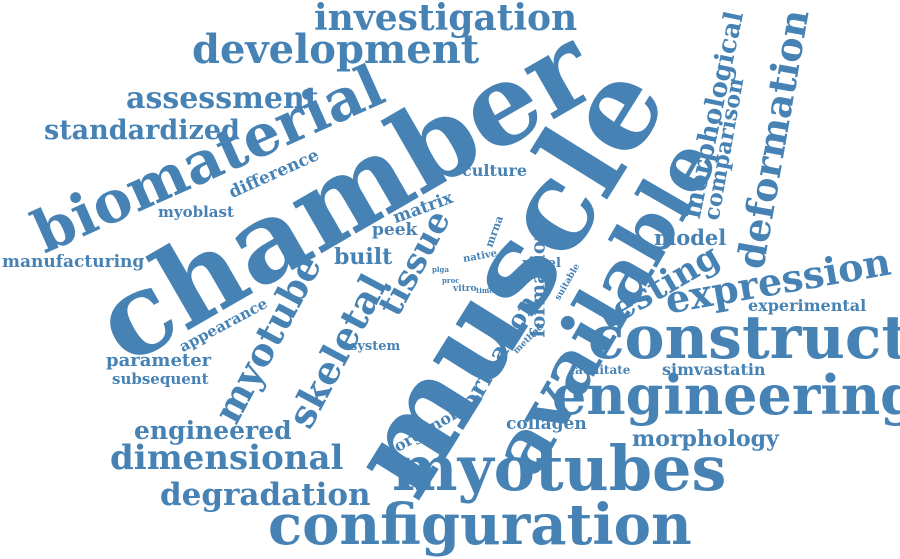 The height and width of the screenshot is (559, 900). Describe the element at coordinates (726, 395) in the screenshot. I see `word-engineering: engineering` at that location.